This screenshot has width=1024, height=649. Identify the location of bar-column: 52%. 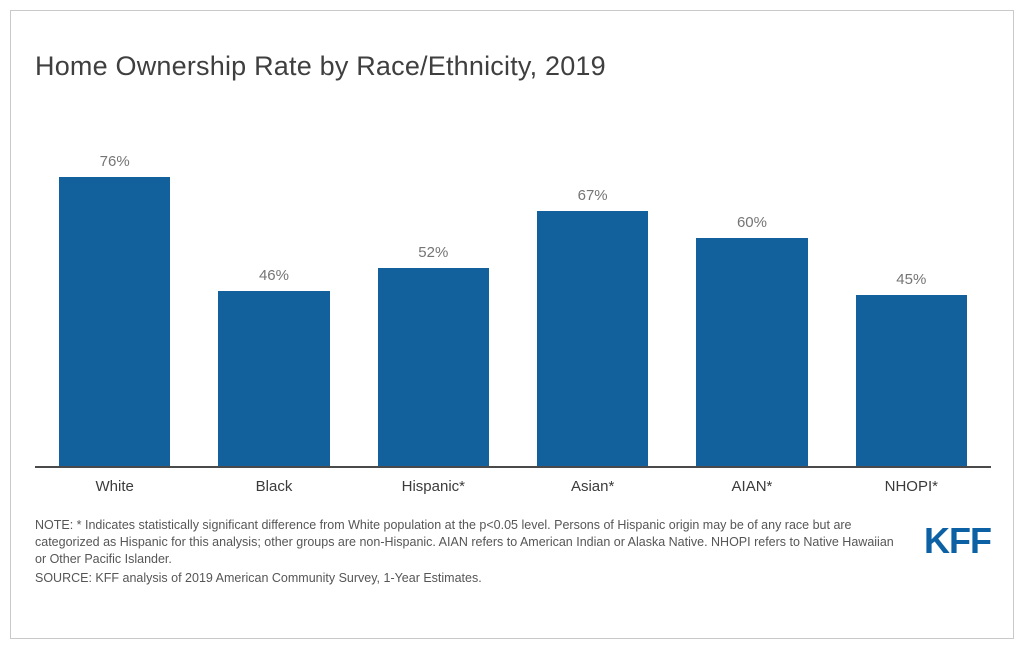
(433, 355).